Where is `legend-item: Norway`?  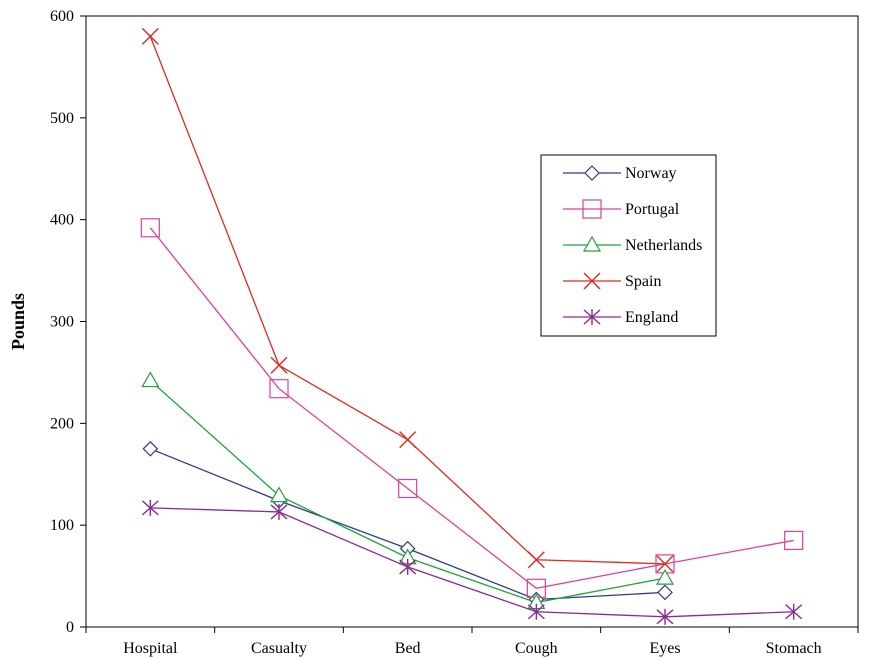 legend-item: Norway is located at coordinates (620, 173).